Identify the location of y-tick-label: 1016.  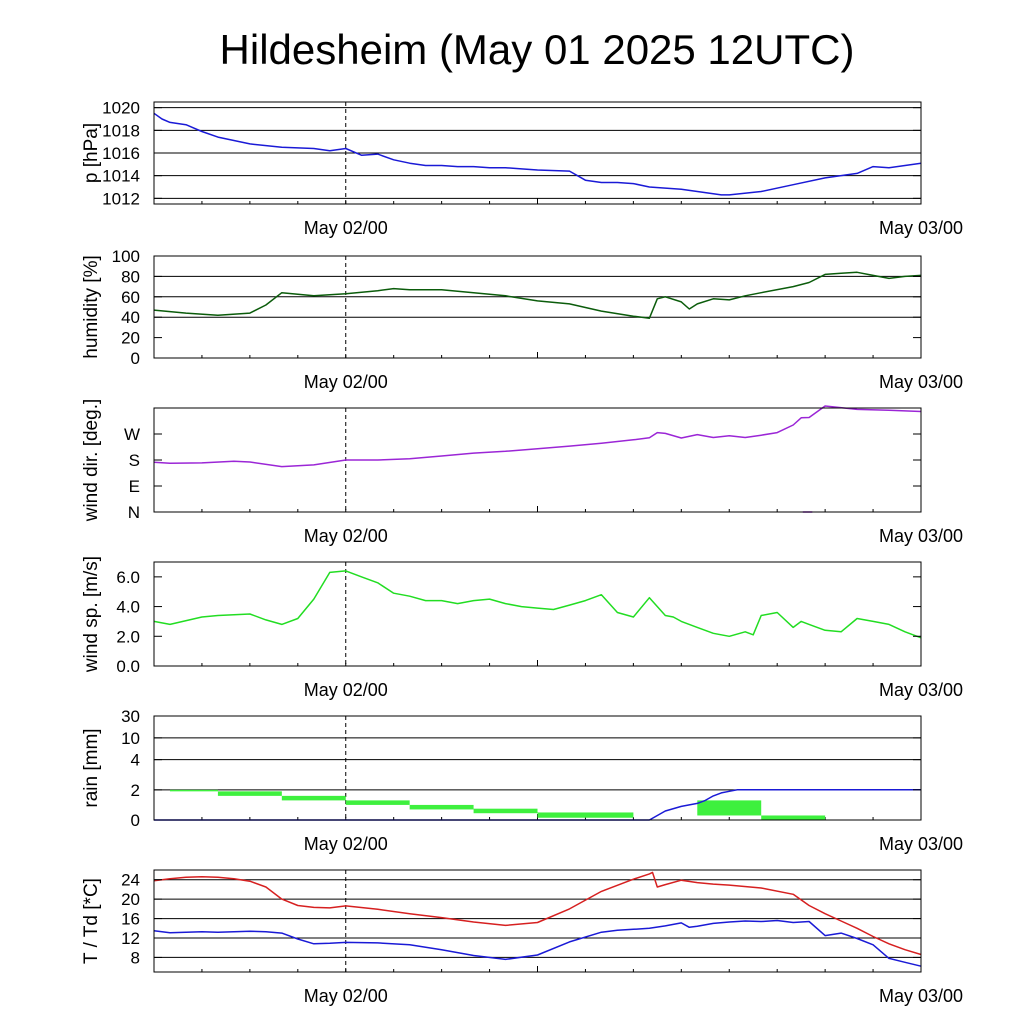
(121, 153).